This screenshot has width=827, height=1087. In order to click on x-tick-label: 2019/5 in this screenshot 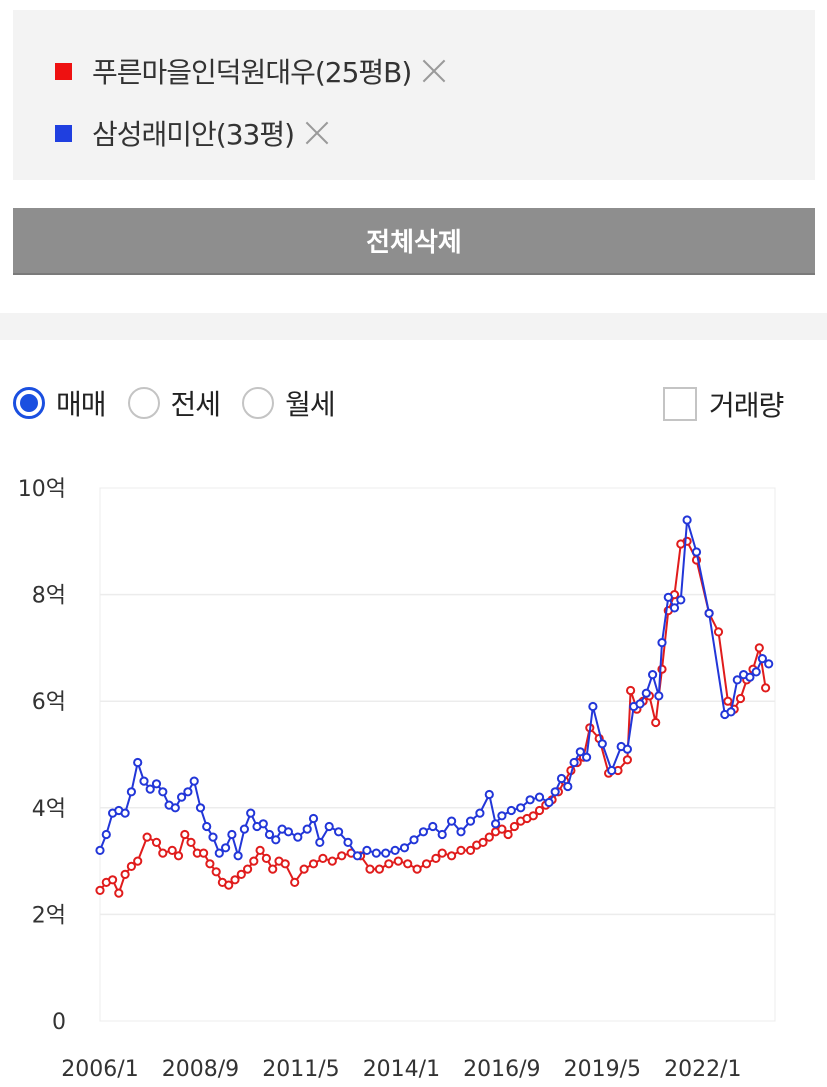, I will do `click(602, 1069)`.